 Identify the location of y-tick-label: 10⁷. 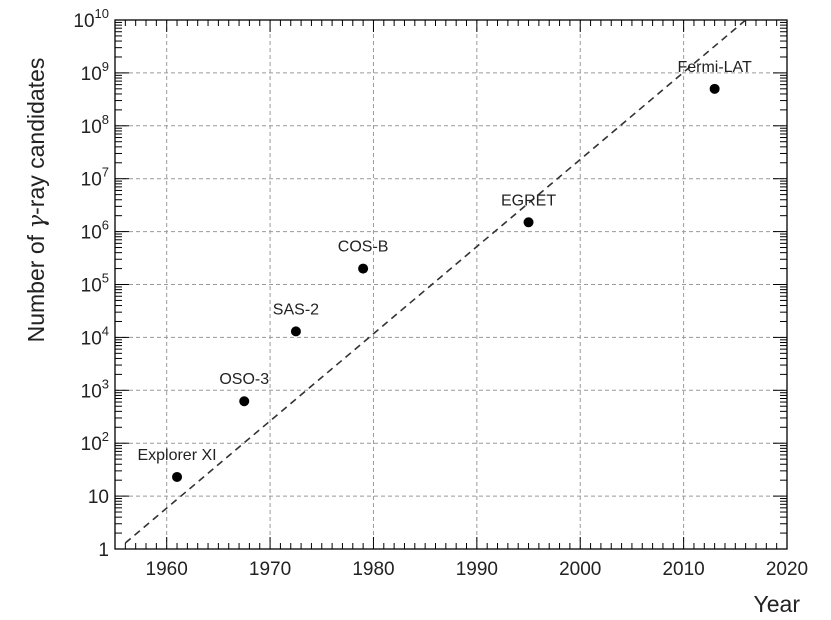
(95, 178).